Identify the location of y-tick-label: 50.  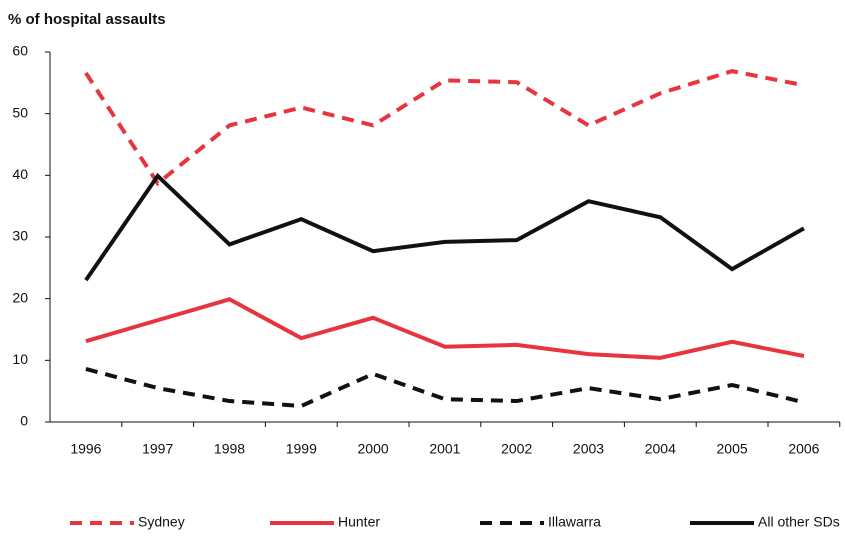
(20, 112).